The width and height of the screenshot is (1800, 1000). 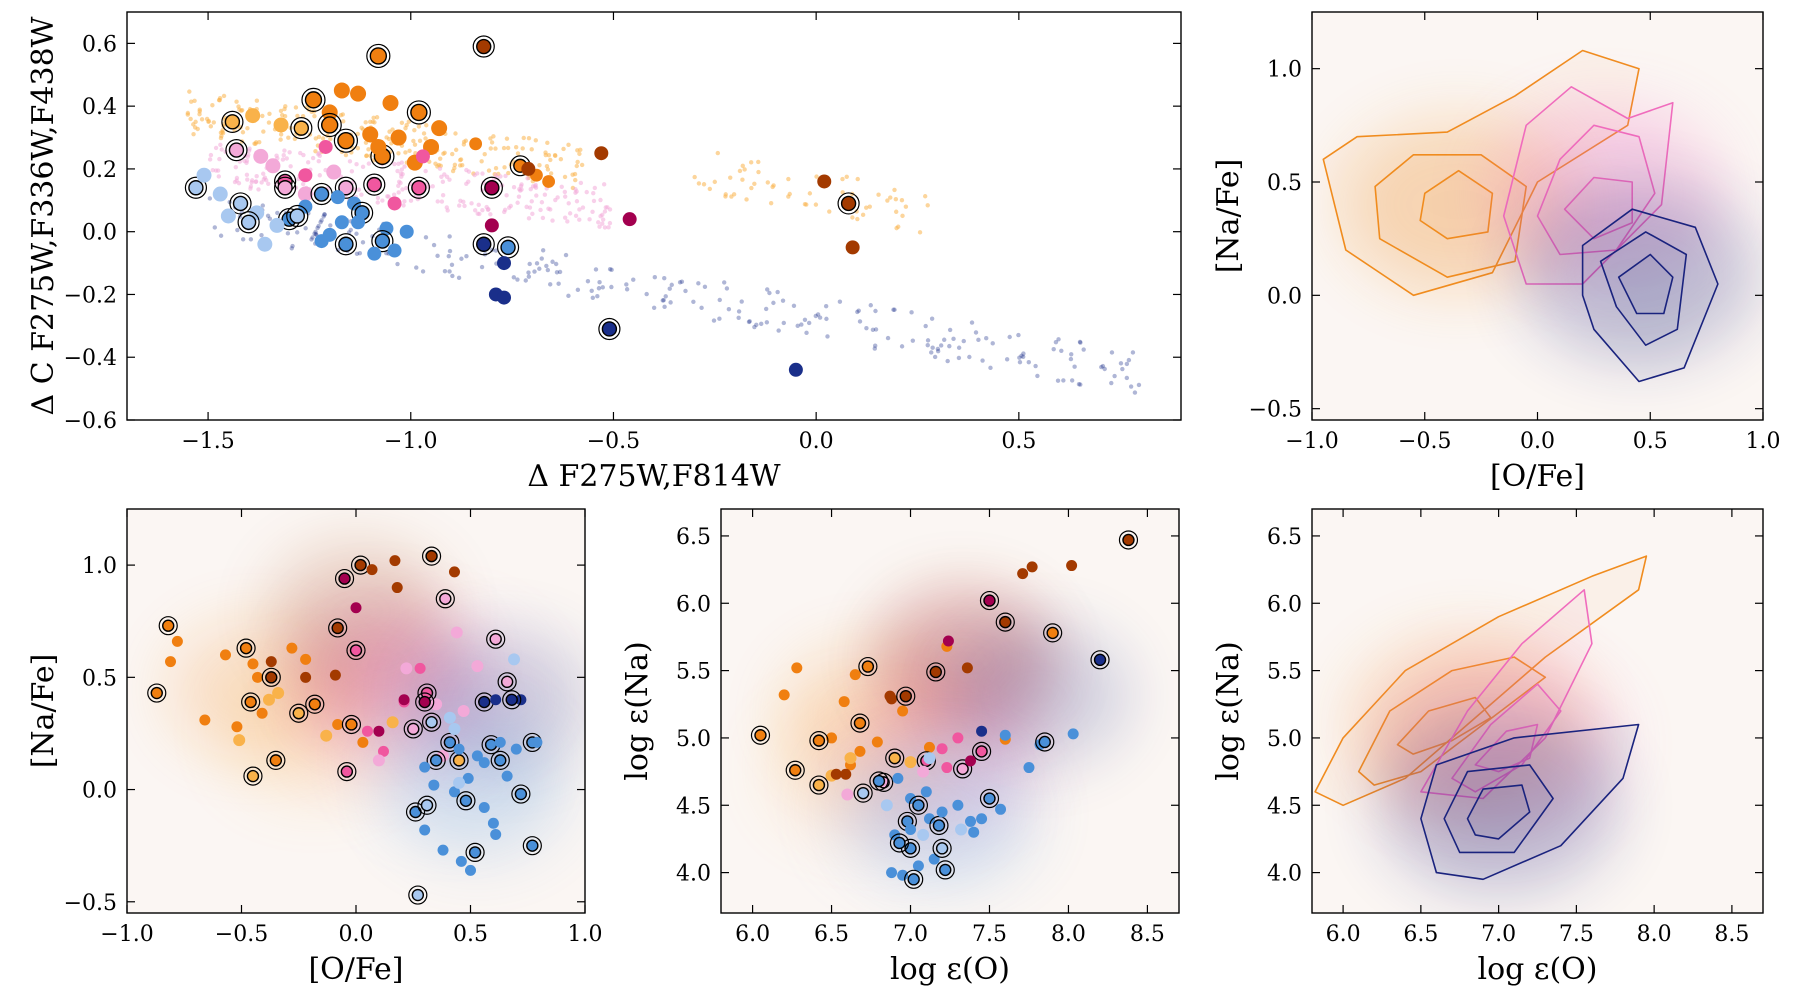 What do you see at coordinates (1645, 284) in the screenshot?
I see `contour-navy` at bounding box center [1645, 284].